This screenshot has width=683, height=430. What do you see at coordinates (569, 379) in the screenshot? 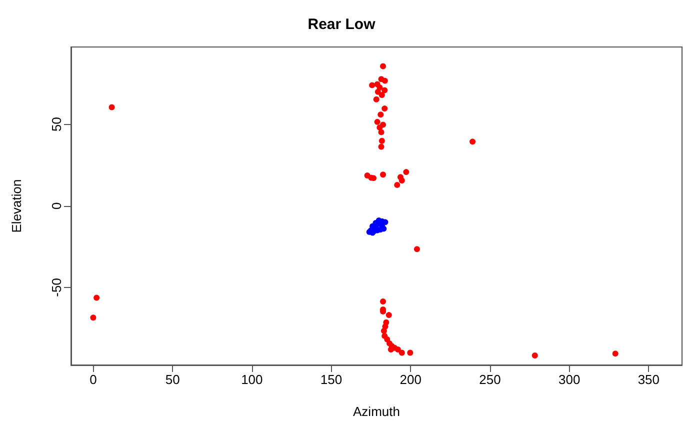
I see `x-tick-label: 300` at bounding box center [569, 379].